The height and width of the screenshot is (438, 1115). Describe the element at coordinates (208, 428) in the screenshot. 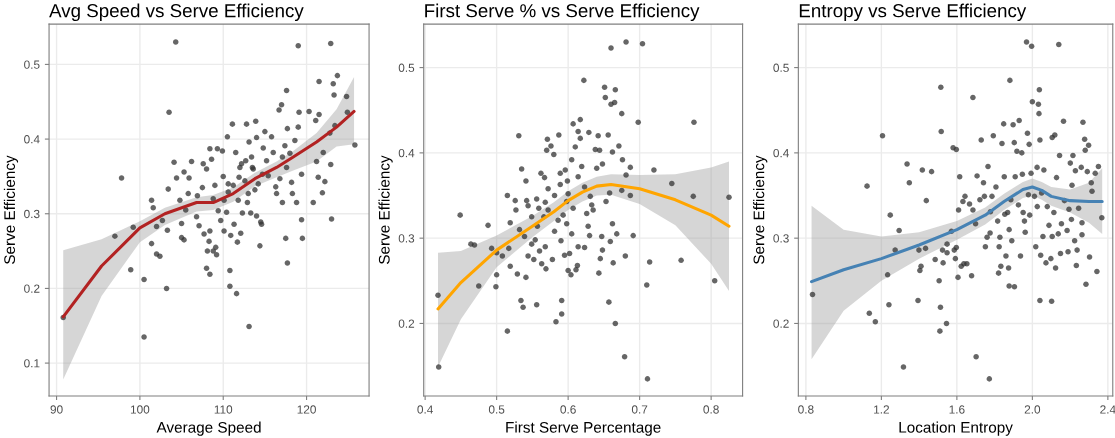

I see `x-axis-title: Average Speed` at that location.